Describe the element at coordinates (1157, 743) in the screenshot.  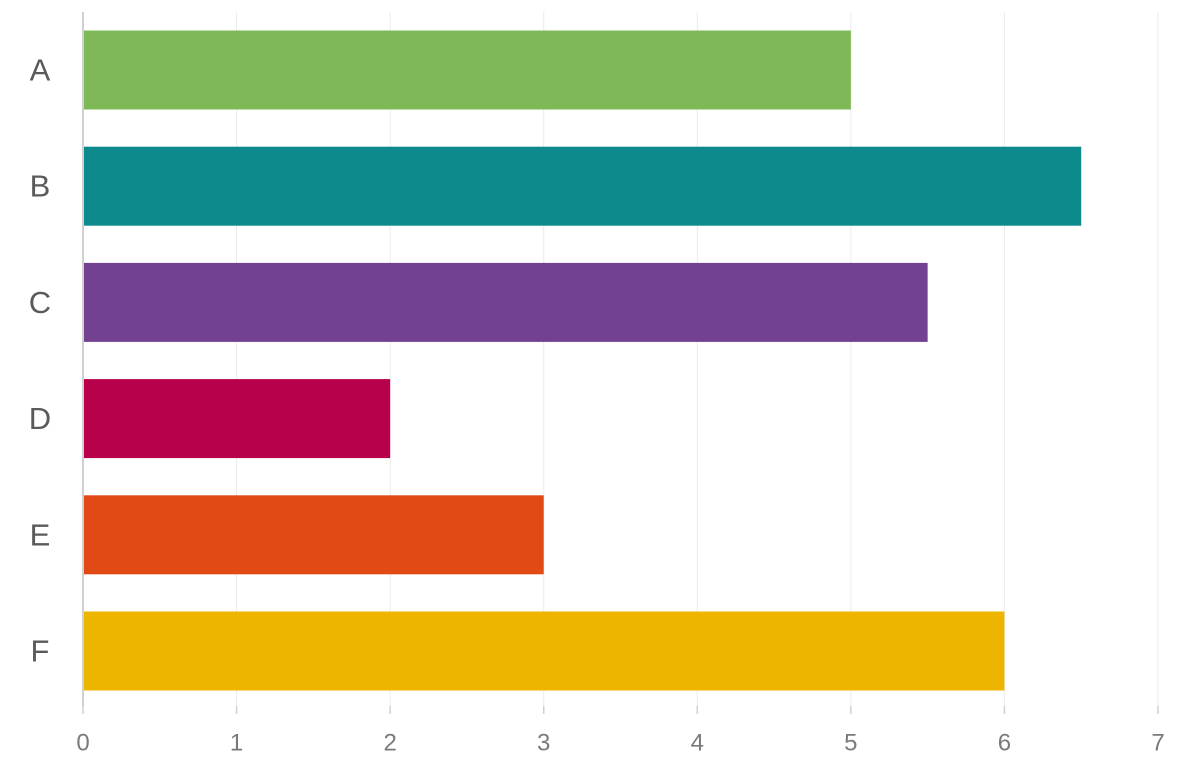
I see `x-tick-label-7: 7` at that location.